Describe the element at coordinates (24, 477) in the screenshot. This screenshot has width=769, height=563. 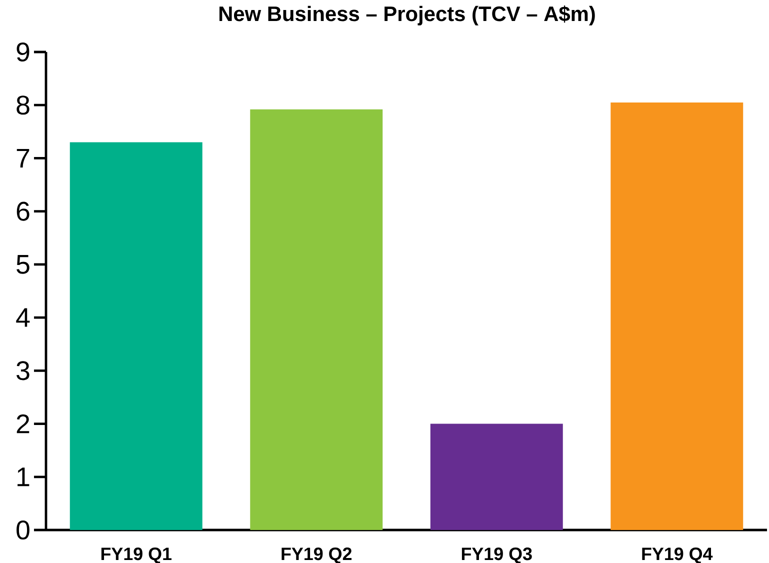
I see `y-tick-label: 1` at that location.